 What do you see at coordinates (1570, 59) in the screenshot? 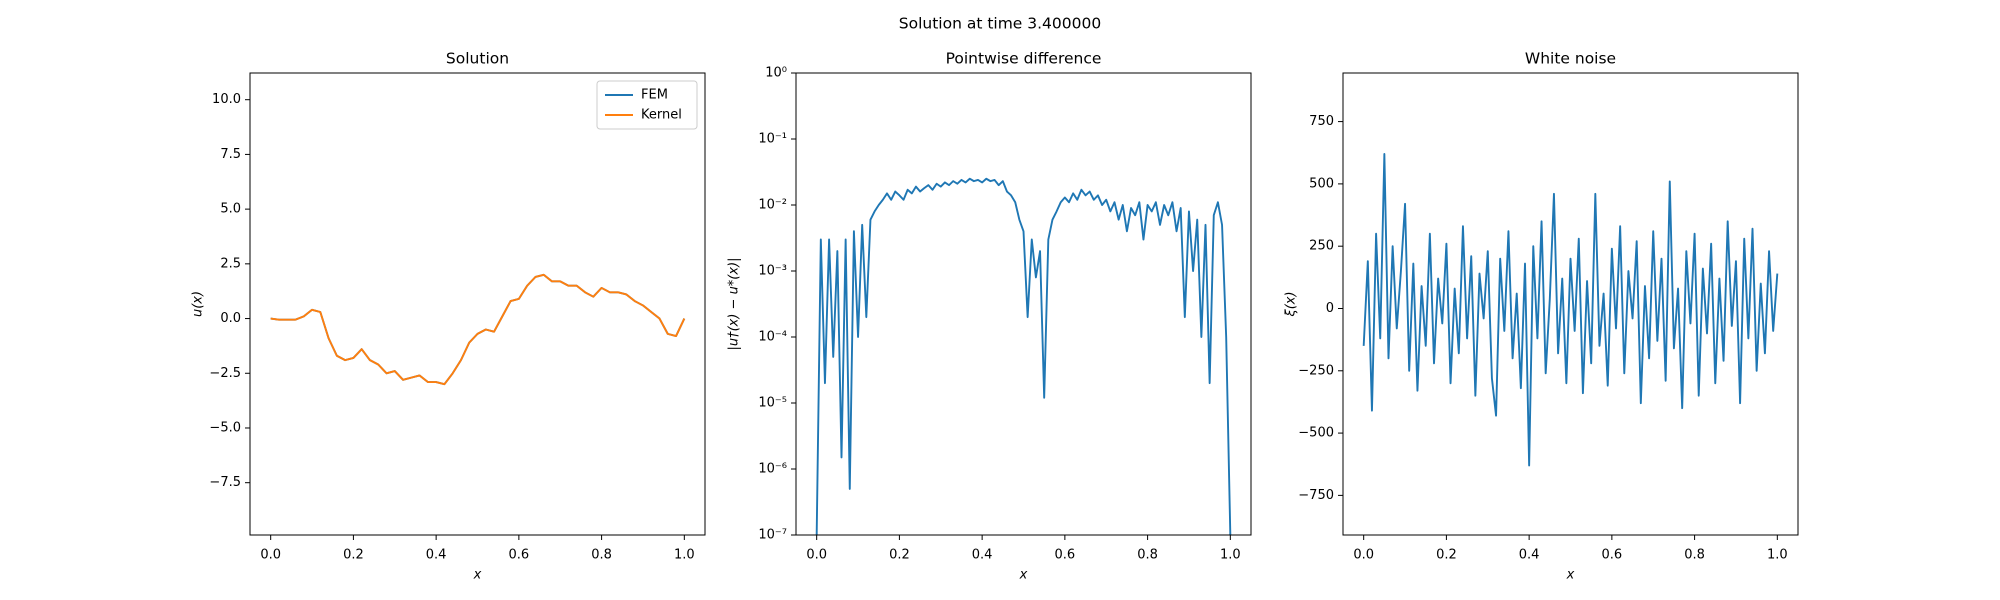
I see `axes-title: White noise` at bounding box center [1570, 59].